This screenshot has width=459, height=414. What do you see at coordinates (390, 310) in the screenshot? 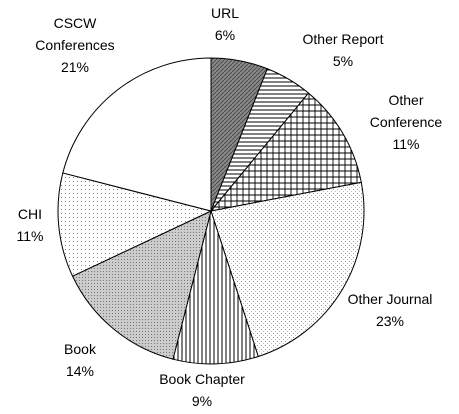
I see `slice-label: Other Journal 23%` at bounding box center [390, 310].